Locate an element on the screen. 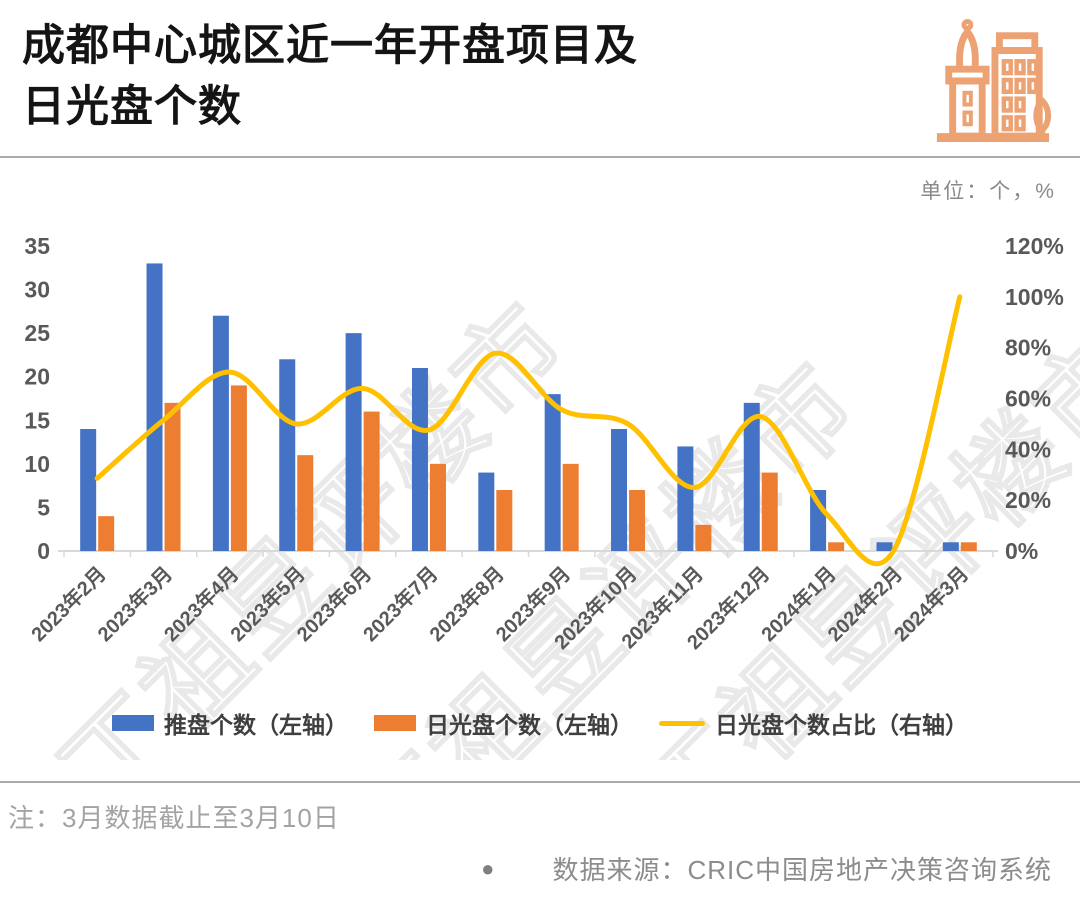  header-divider is located at coordinates (540, 157).